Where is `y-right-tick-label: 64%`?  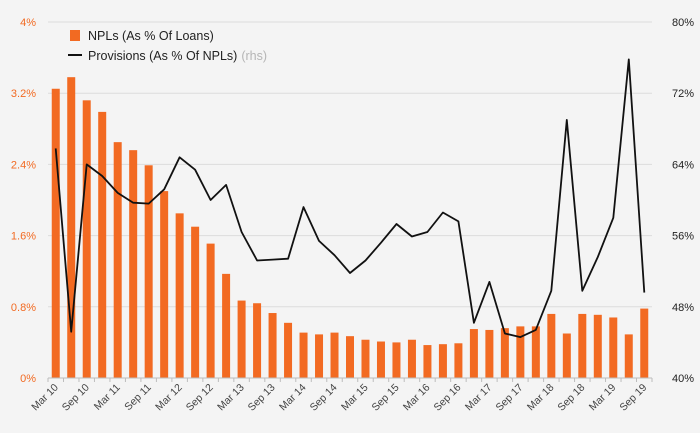 y-right-tick-label: 64% is located at coordinates (683, 165).